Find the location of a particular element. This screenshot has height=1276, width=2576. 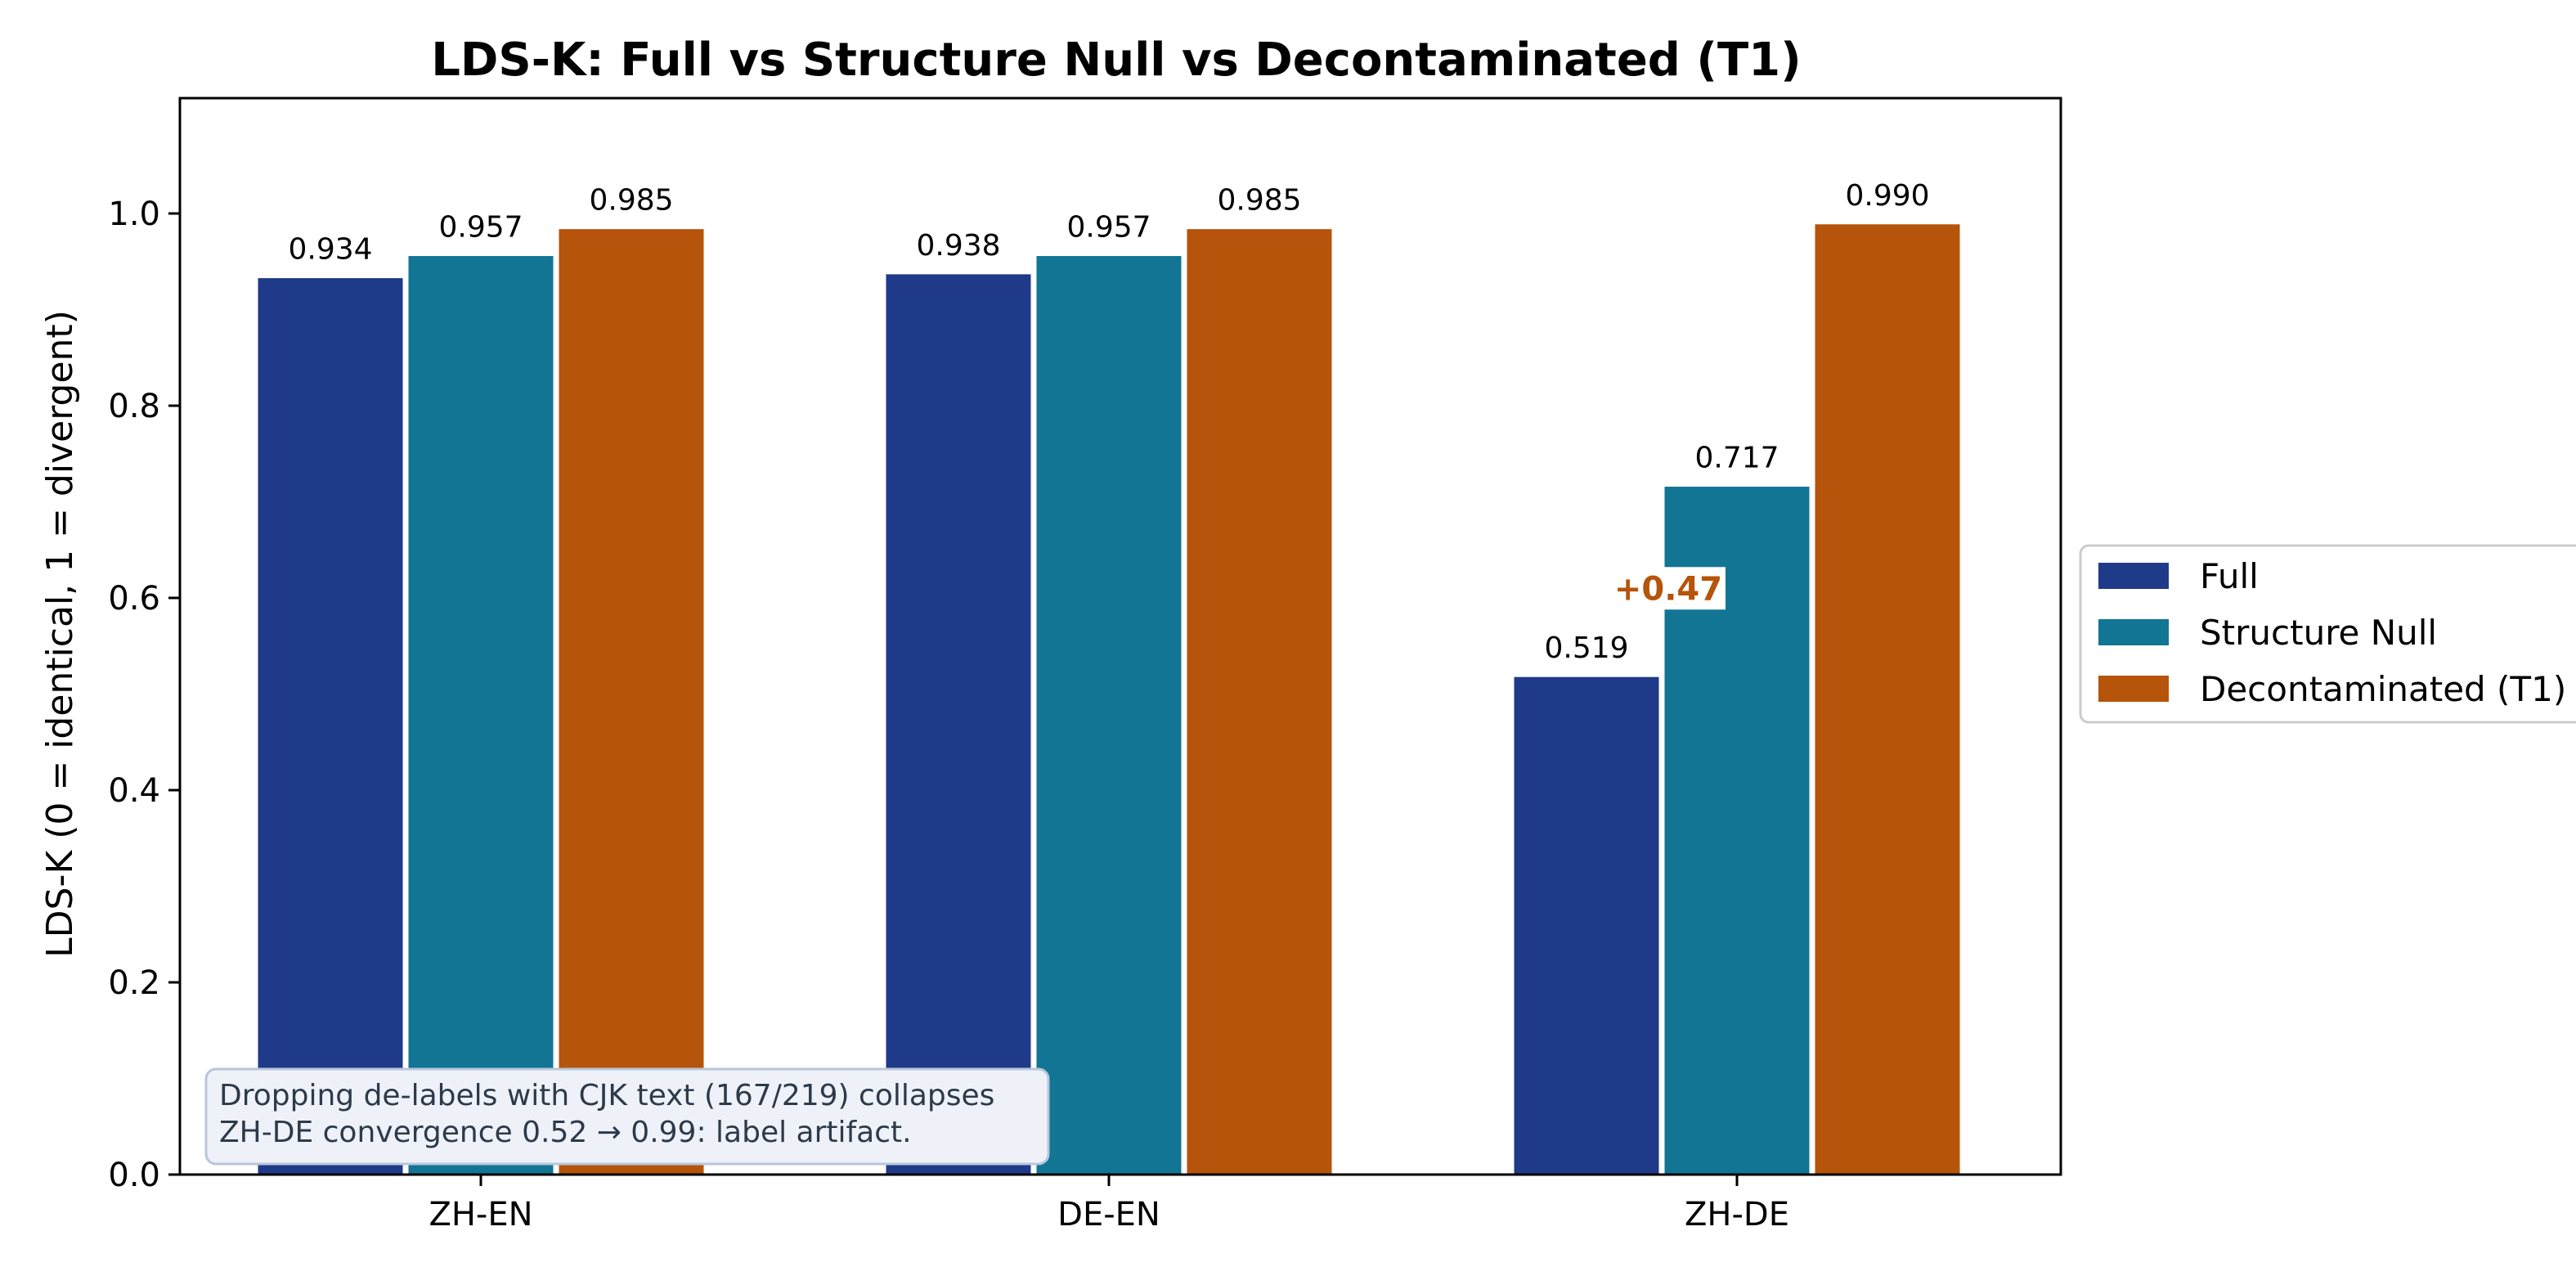

delta-annotation: +0.47 is located at coordinates (1668, 588).